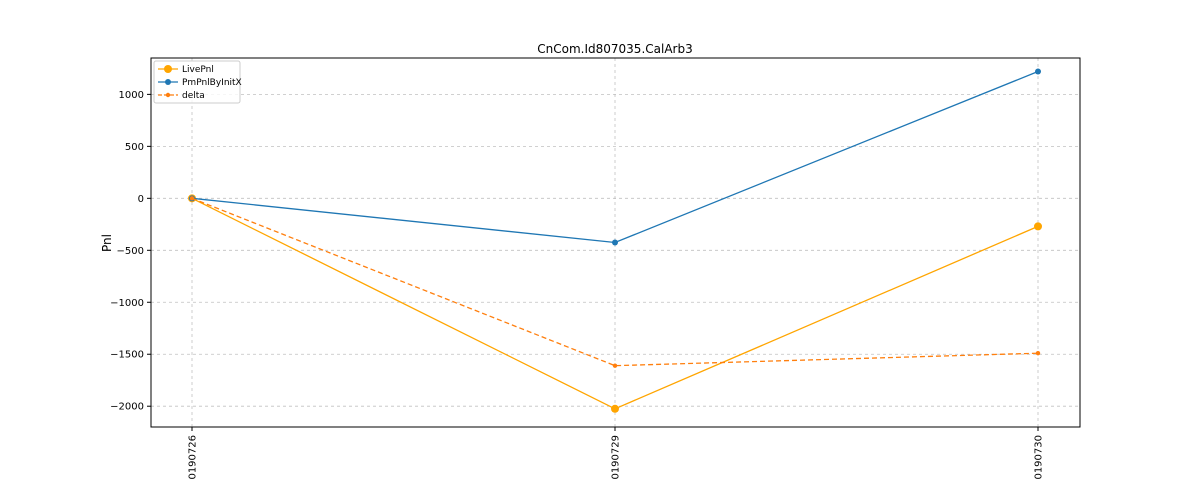 The image size is (1200, 480). I want to click on y-tick-label: −2000, so click(127, 407).